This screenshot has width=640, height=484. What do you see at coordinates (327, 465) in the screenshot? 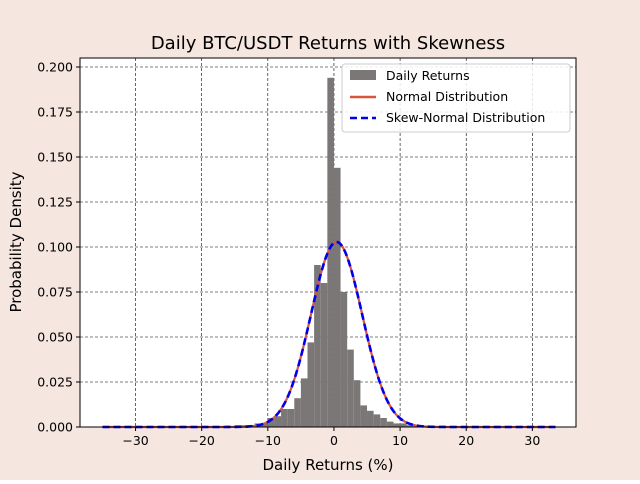
I see `x-axis-label: Daily Returns (%)` at bounding box center [327, 465].